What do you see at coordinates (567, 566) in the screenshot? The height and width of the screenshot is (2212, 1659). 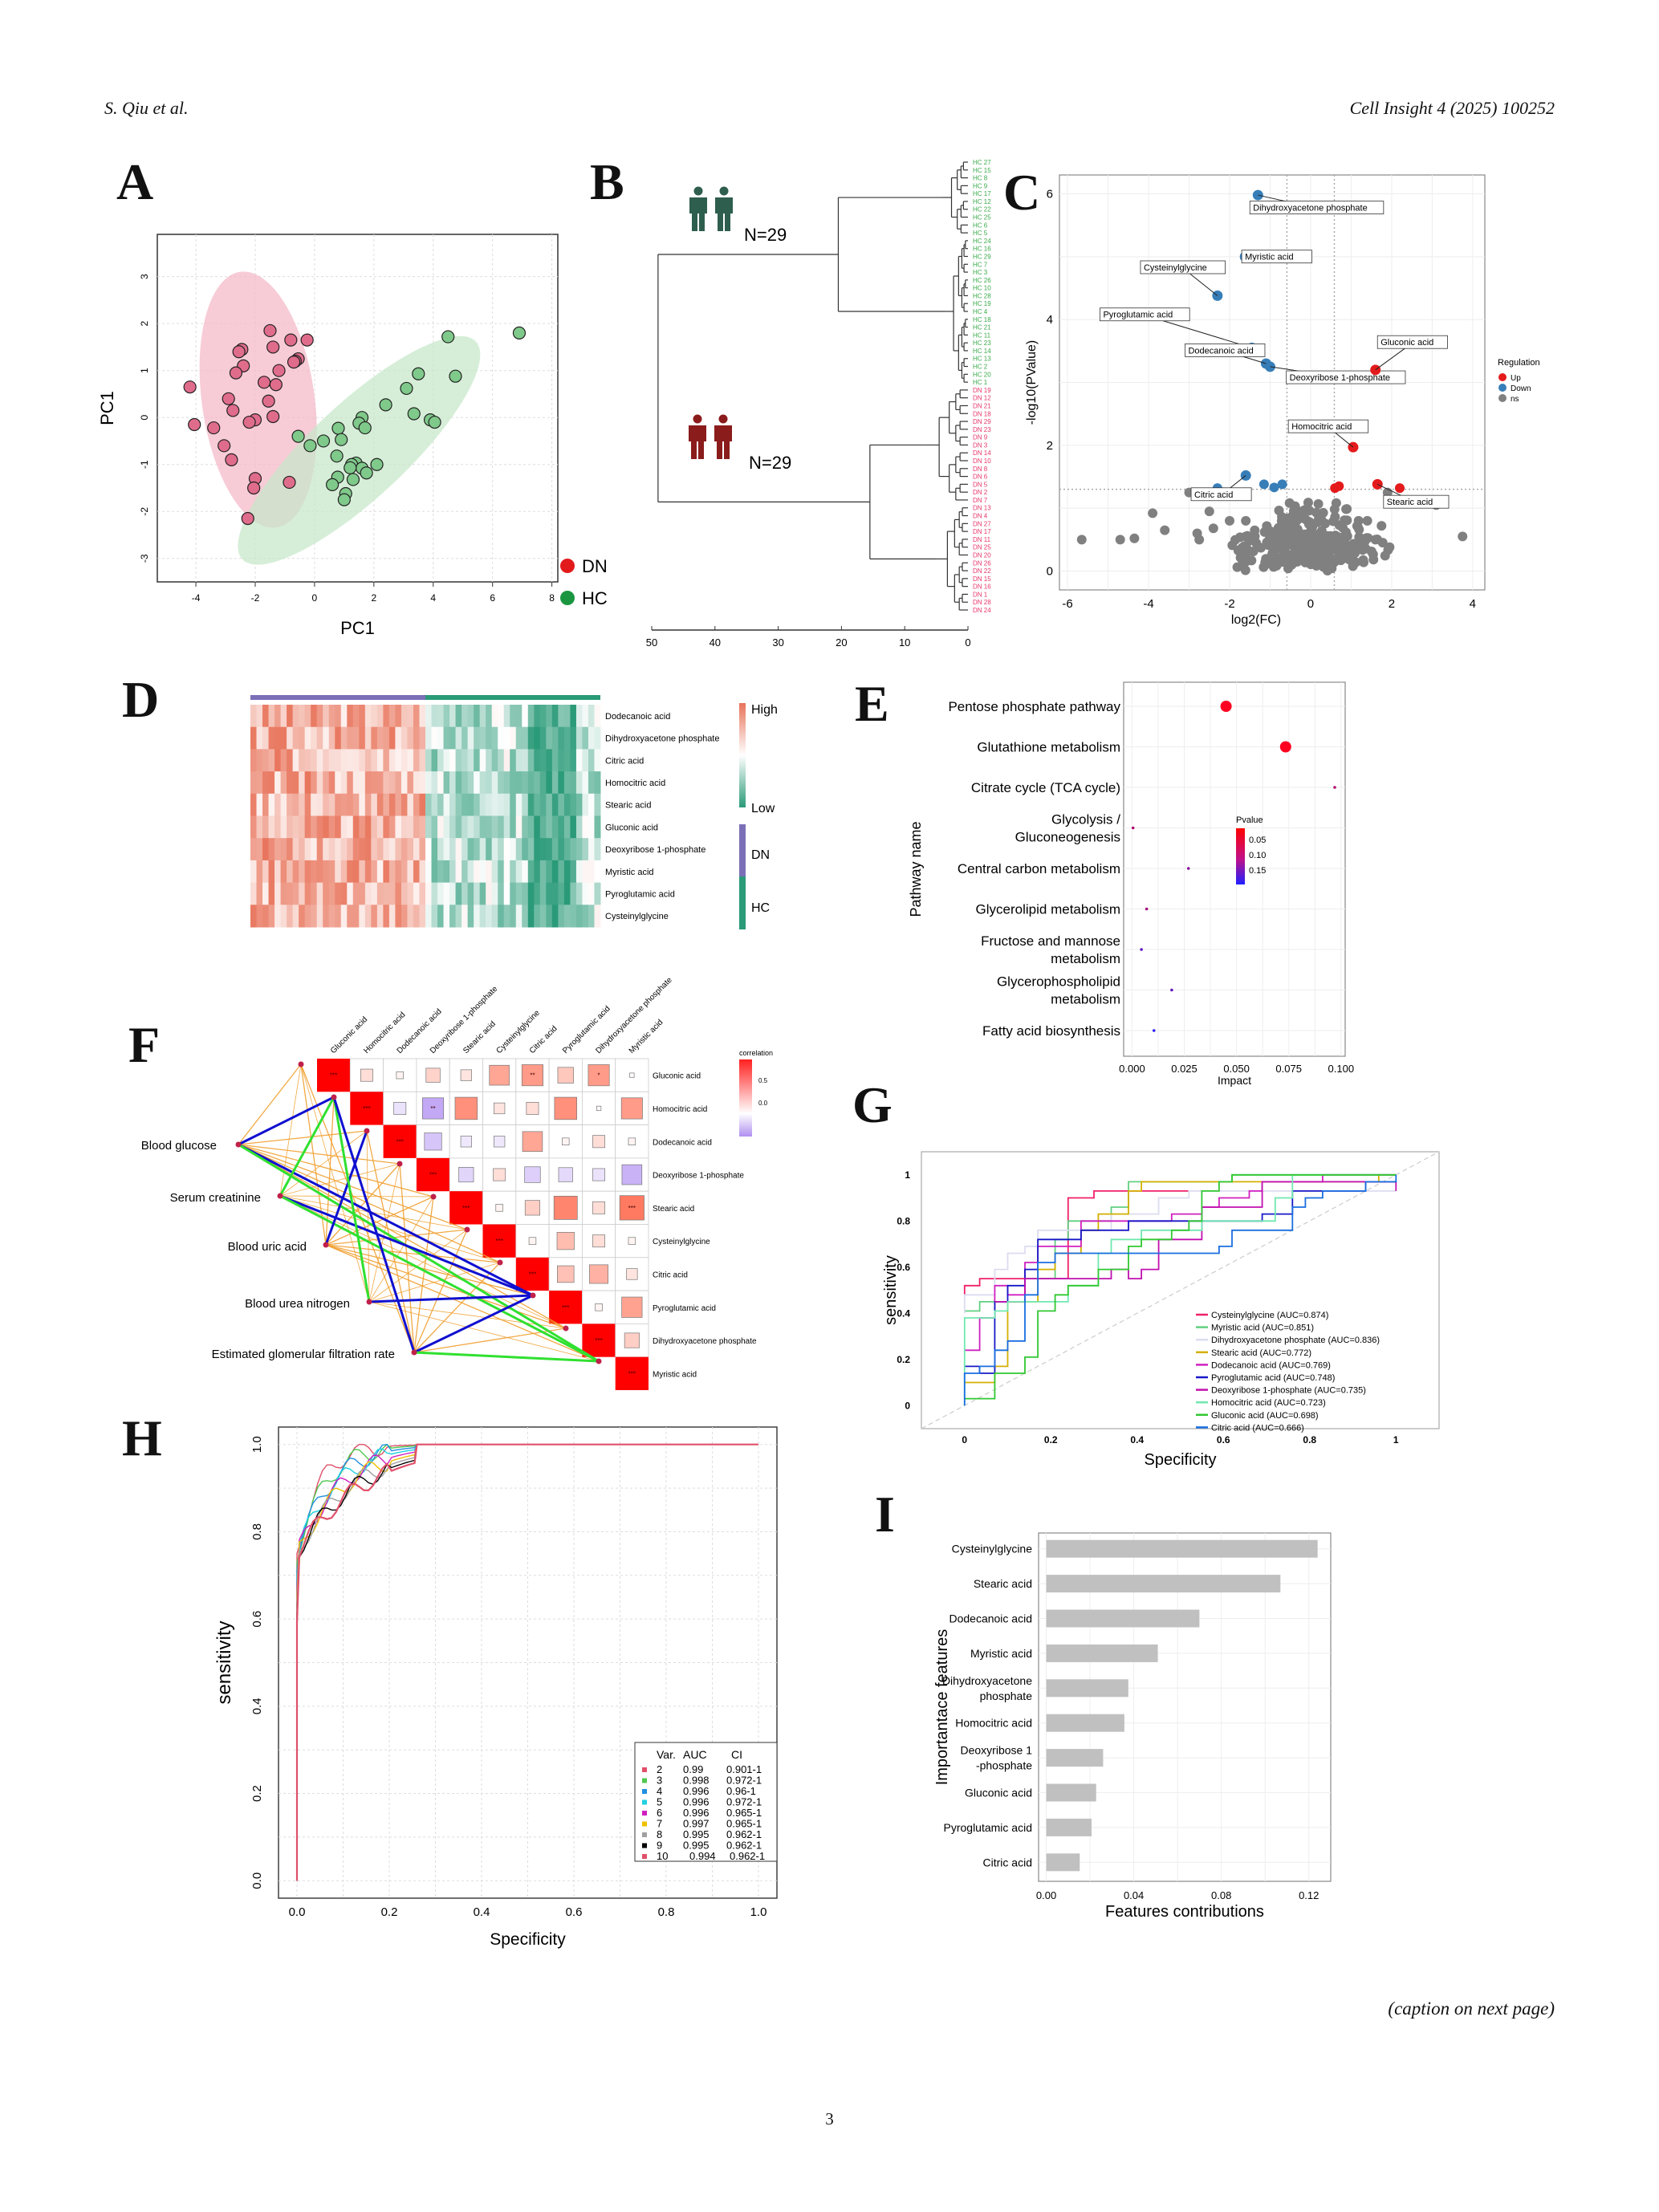 I see `legend-marker-dn` at bounding box center [567, 566].